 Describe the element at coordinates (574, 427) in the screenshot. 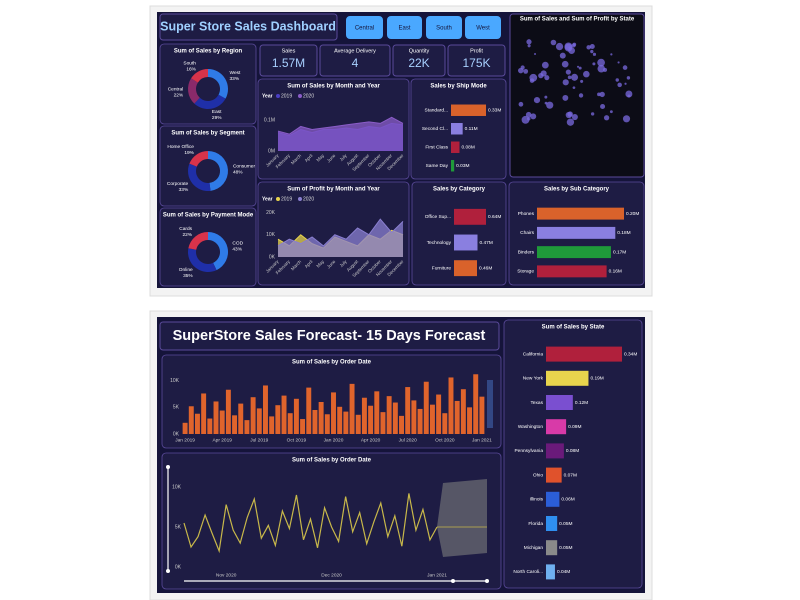

I see `value-label: 0.09M` at that location.